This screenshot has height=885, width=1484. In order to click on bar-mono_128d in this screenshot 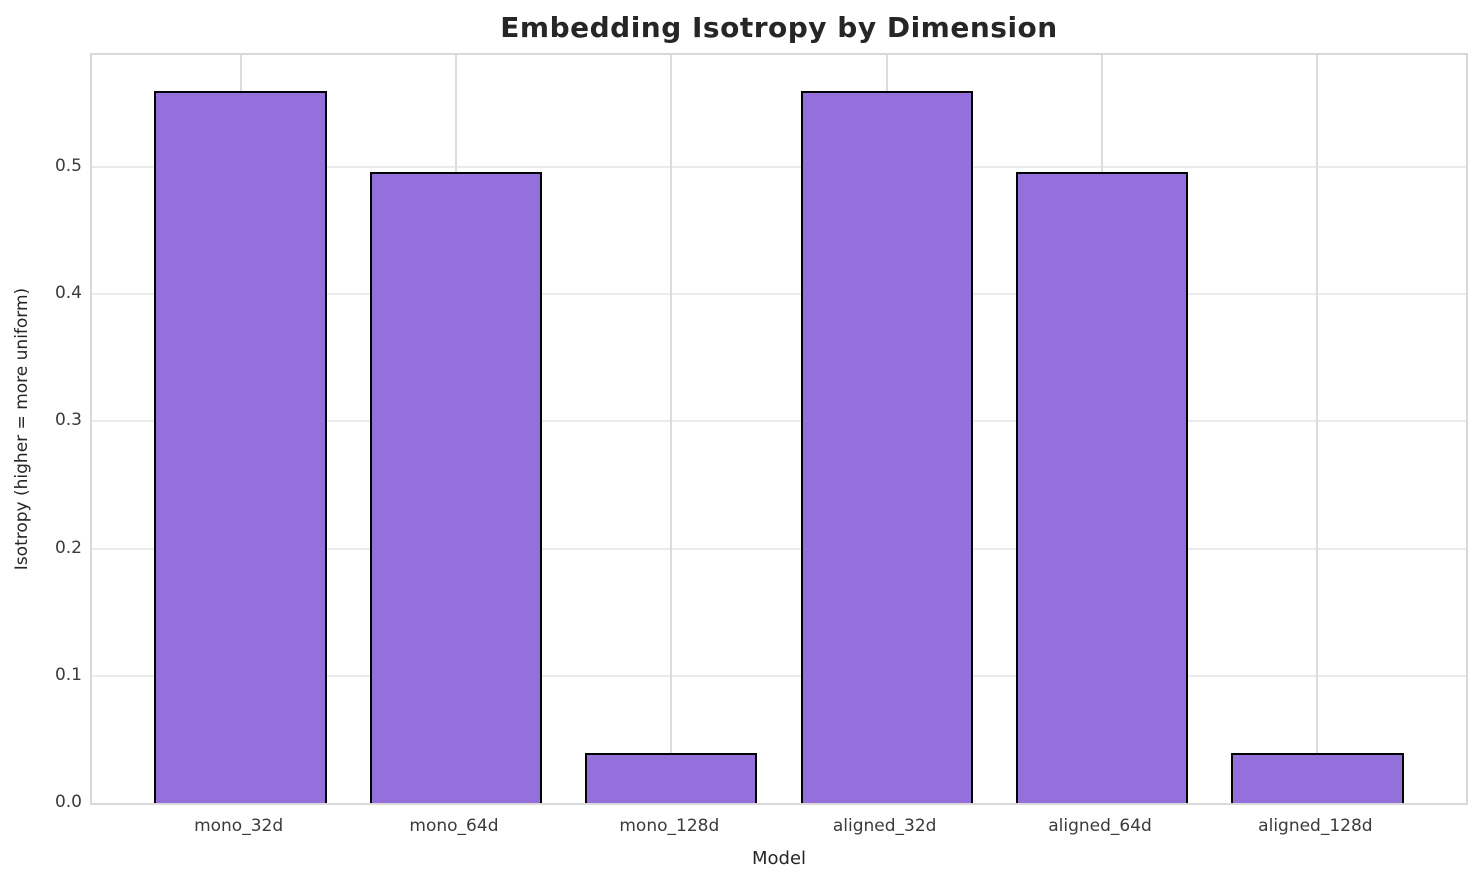, I will do `click(671, 778)`.